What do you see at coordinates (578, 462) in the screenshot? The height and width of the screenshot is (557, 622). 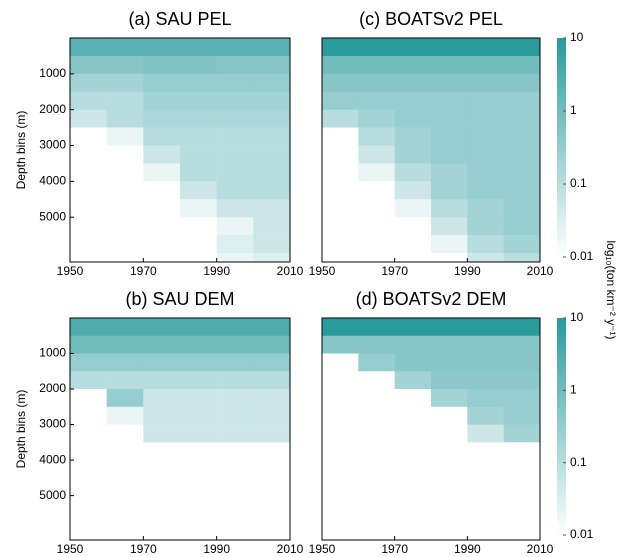 I see `colorbar-tick-label: 0.1` at bounding box center [578, 462].